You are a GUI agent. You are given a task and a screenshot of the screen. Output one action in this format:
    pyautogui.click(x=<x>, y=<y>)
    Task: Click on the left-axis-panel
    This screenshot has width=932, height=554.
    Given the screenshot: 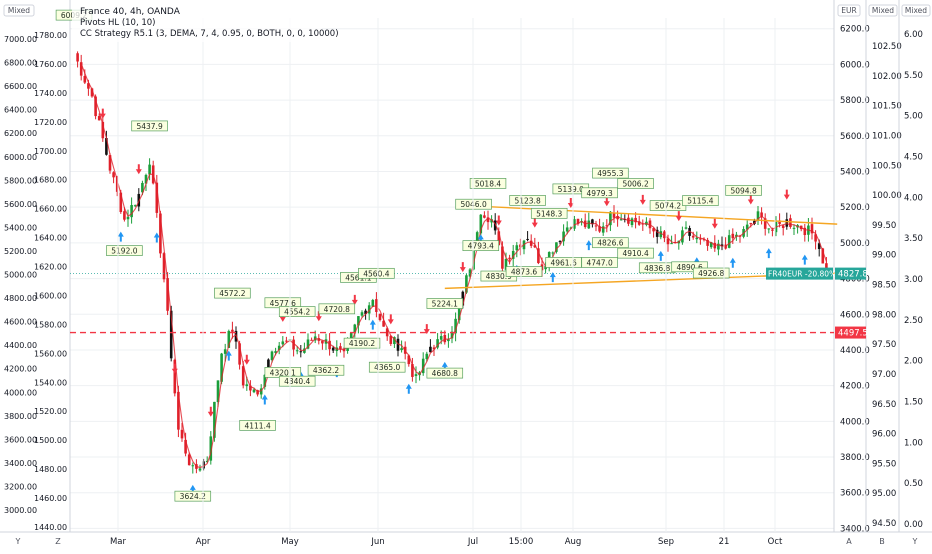 What is the action you would take?
    pyautogui.click(x=34, y=275)
    